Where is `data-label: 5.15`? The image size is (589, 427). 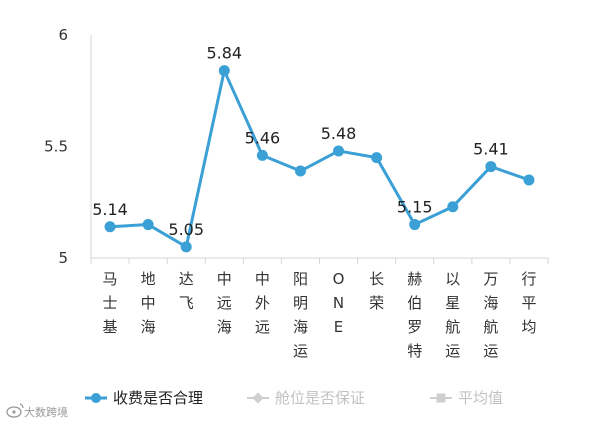 data-label: 5.15 is located at coordinates (415, 207).